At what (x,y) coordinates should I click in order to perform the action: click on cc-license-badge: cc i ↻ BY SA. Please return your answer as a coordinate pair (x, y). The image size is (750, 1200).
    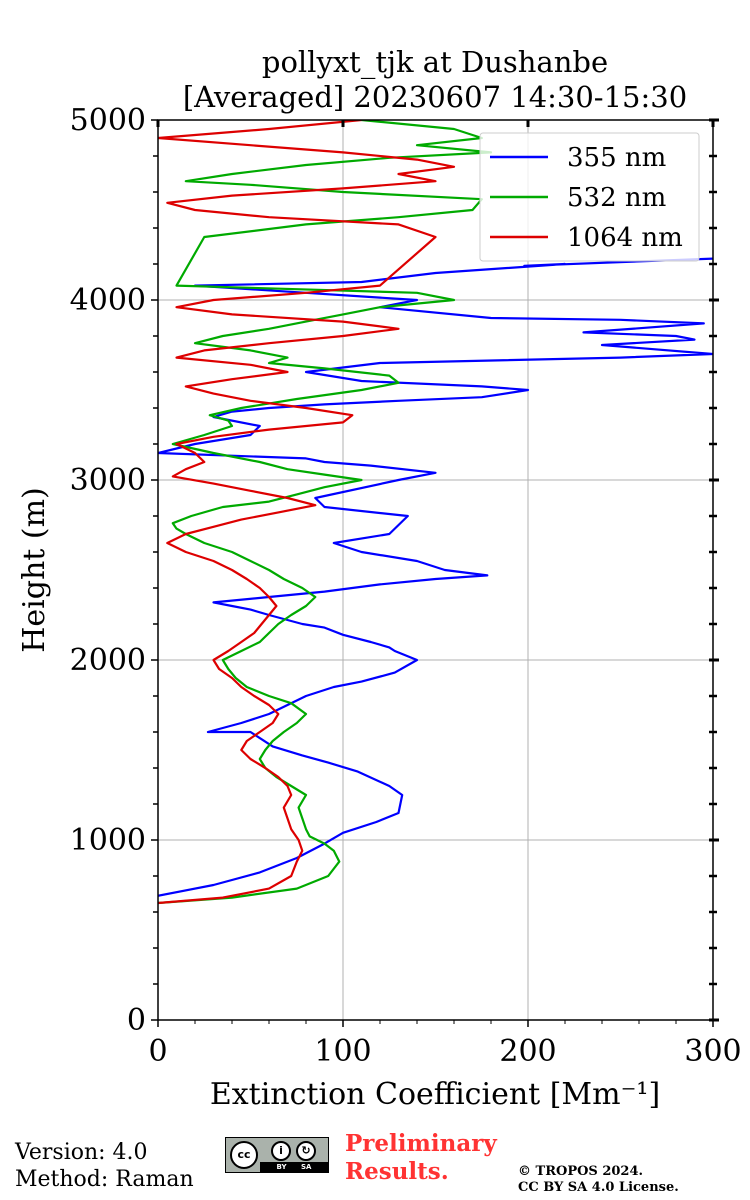
    Looking at the image, I should click on (277, 1155).